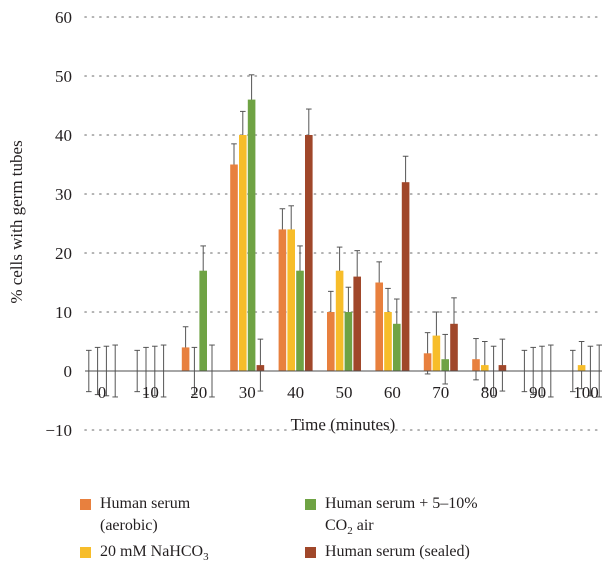 The height and width of the screenshot is (571, 609). Describe the element at coordinates (63, 17) in the screenshot. I see `y-tick-label: 60` at that location.